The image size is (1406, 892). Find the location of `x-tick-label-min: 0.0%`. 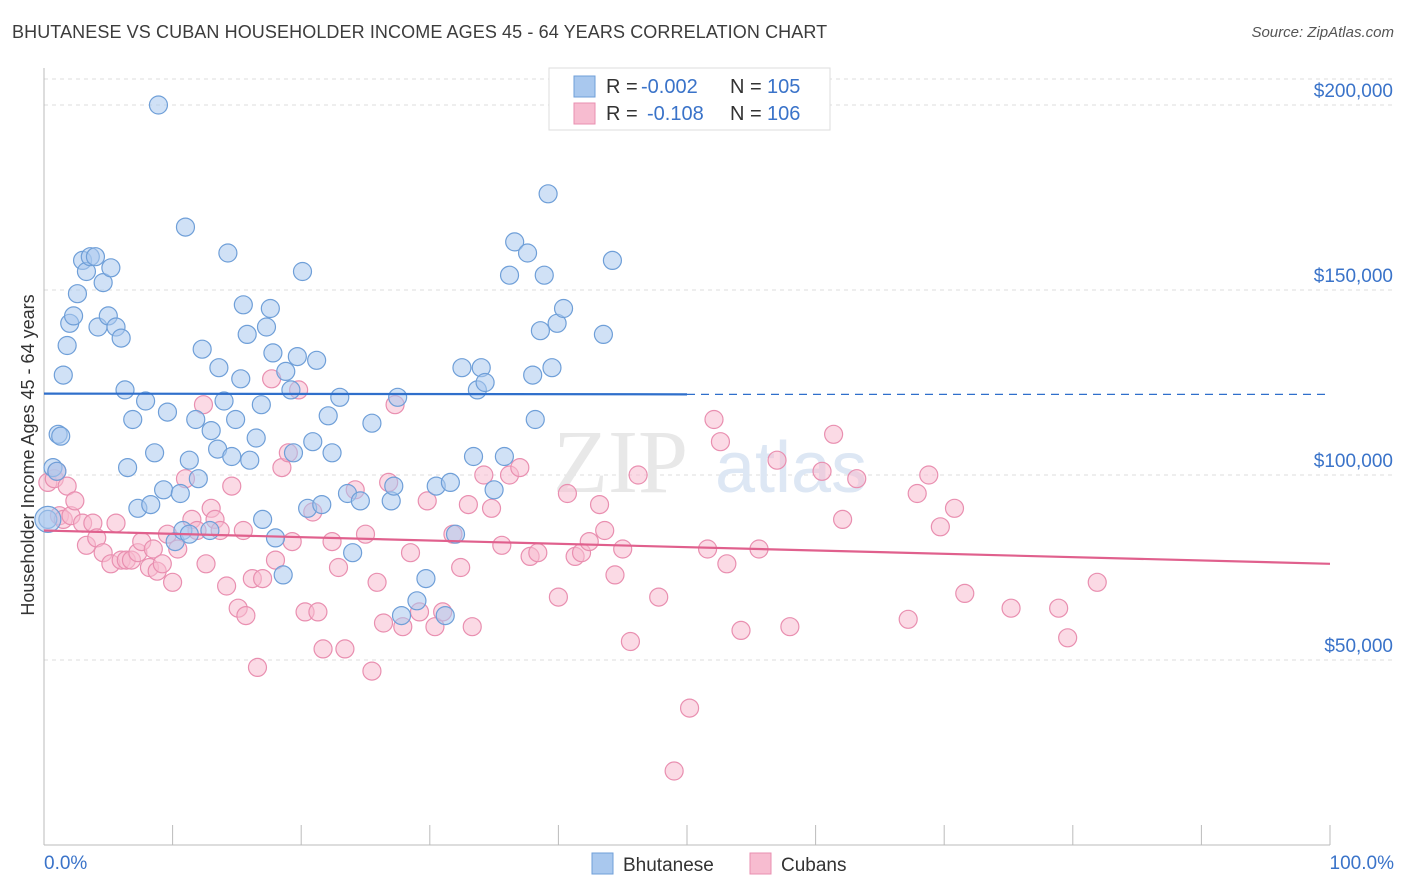

x-tick-label-min: 0.0% is located at coordinates (65, 863).